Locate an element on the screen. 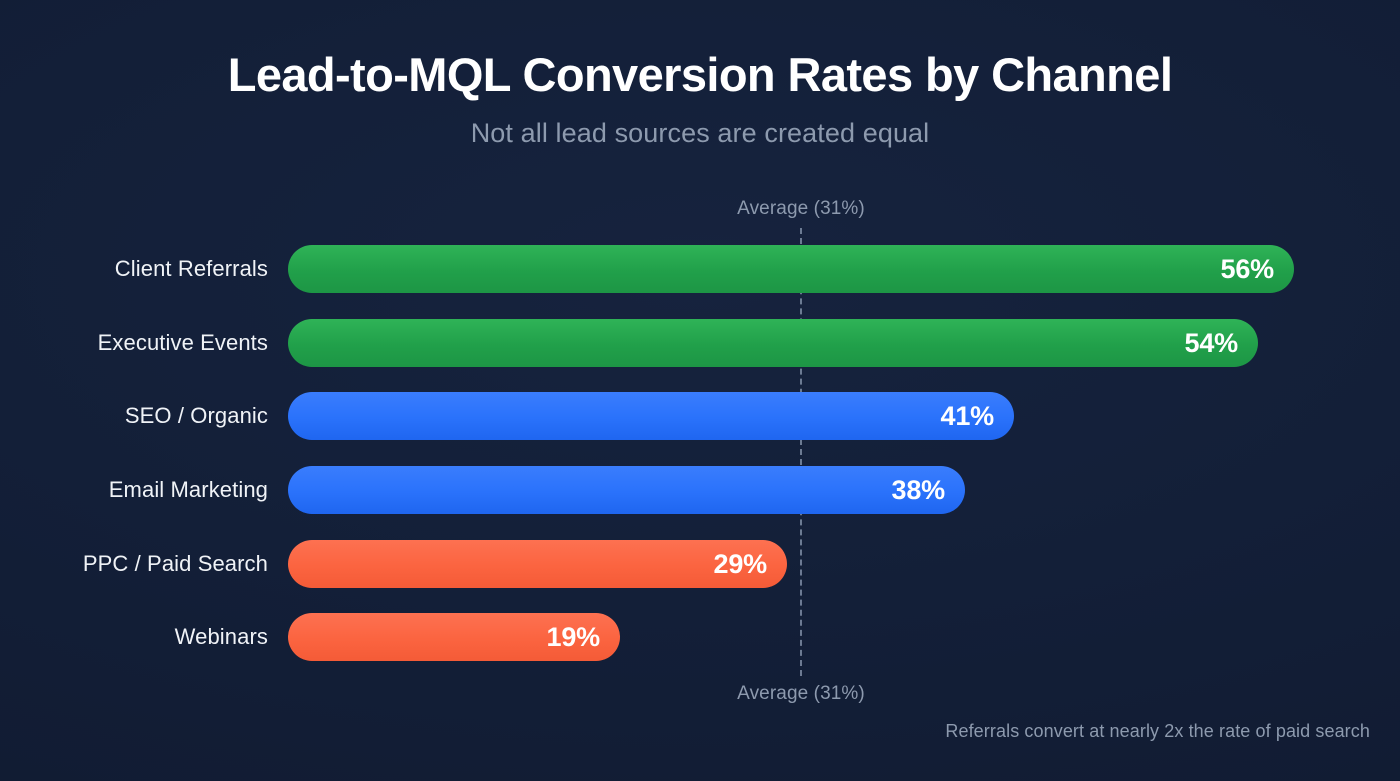 The image size is (1400, 781). category-label: Webinars is located at coordinates (221, 636).